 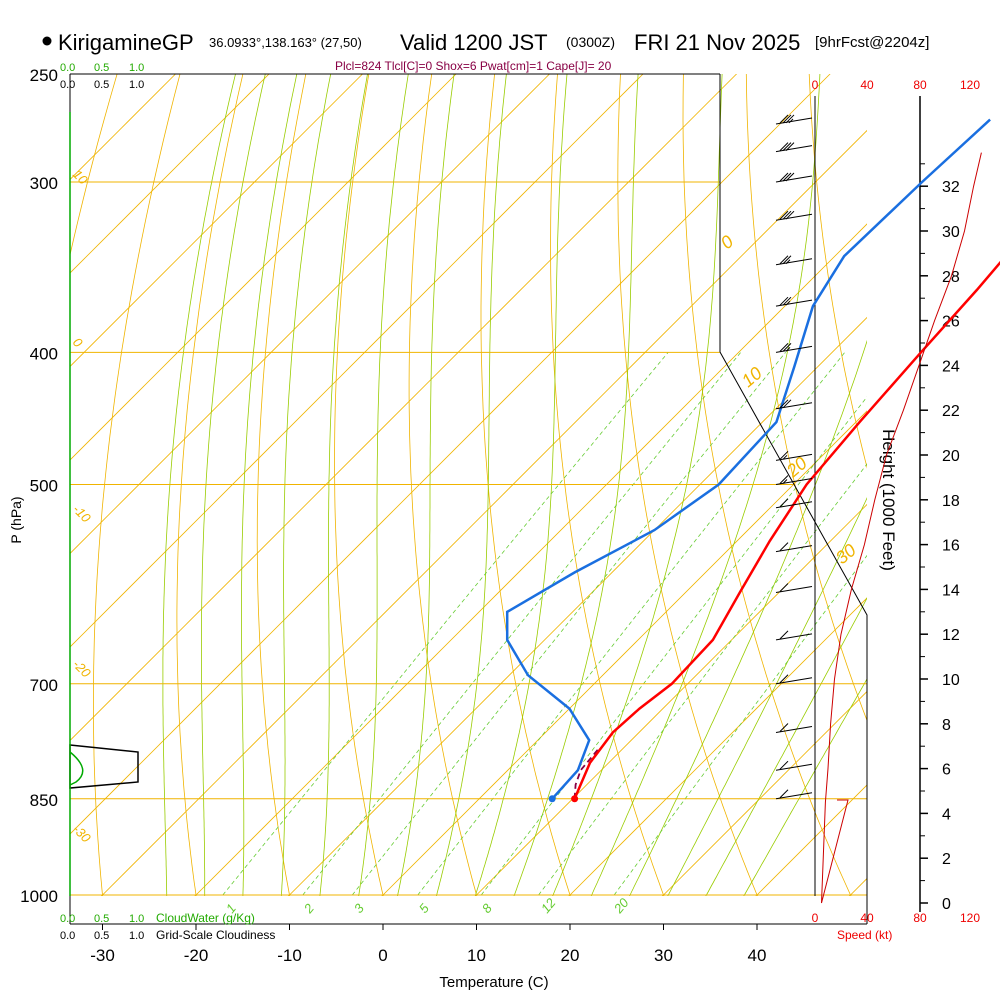 What do you see at coordinates (548, 905) in the screenshot?
I see `mixing-ratio-label: 12` at bounding box center [548, 905].